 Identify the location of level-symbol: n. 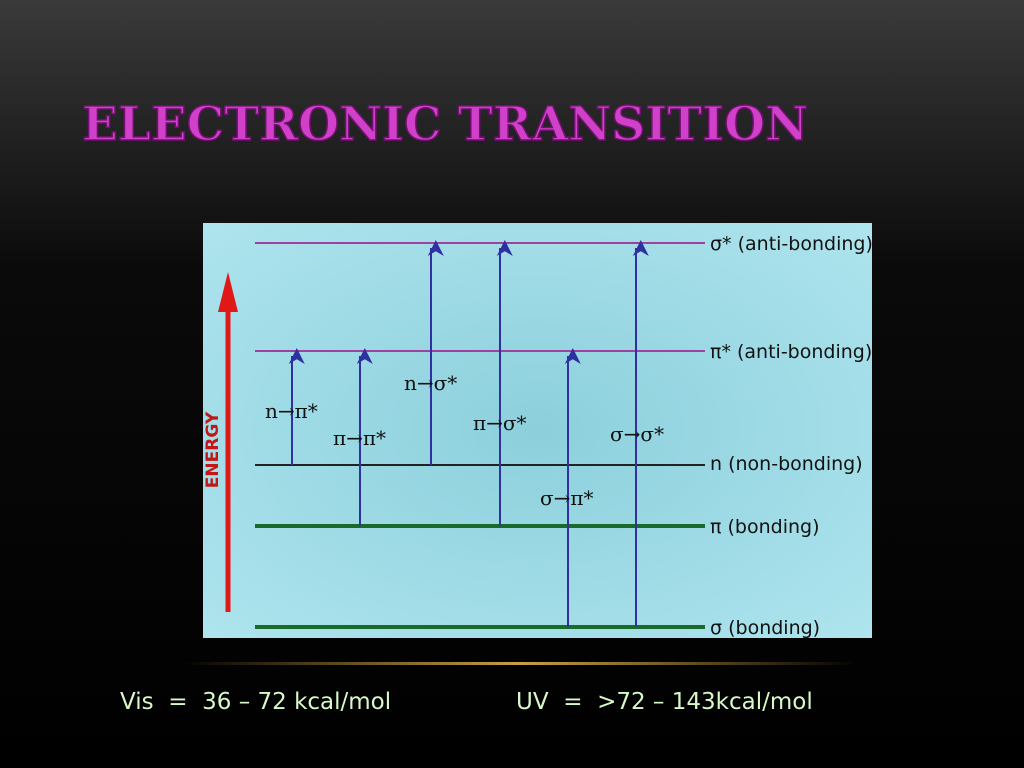
(716, 464).